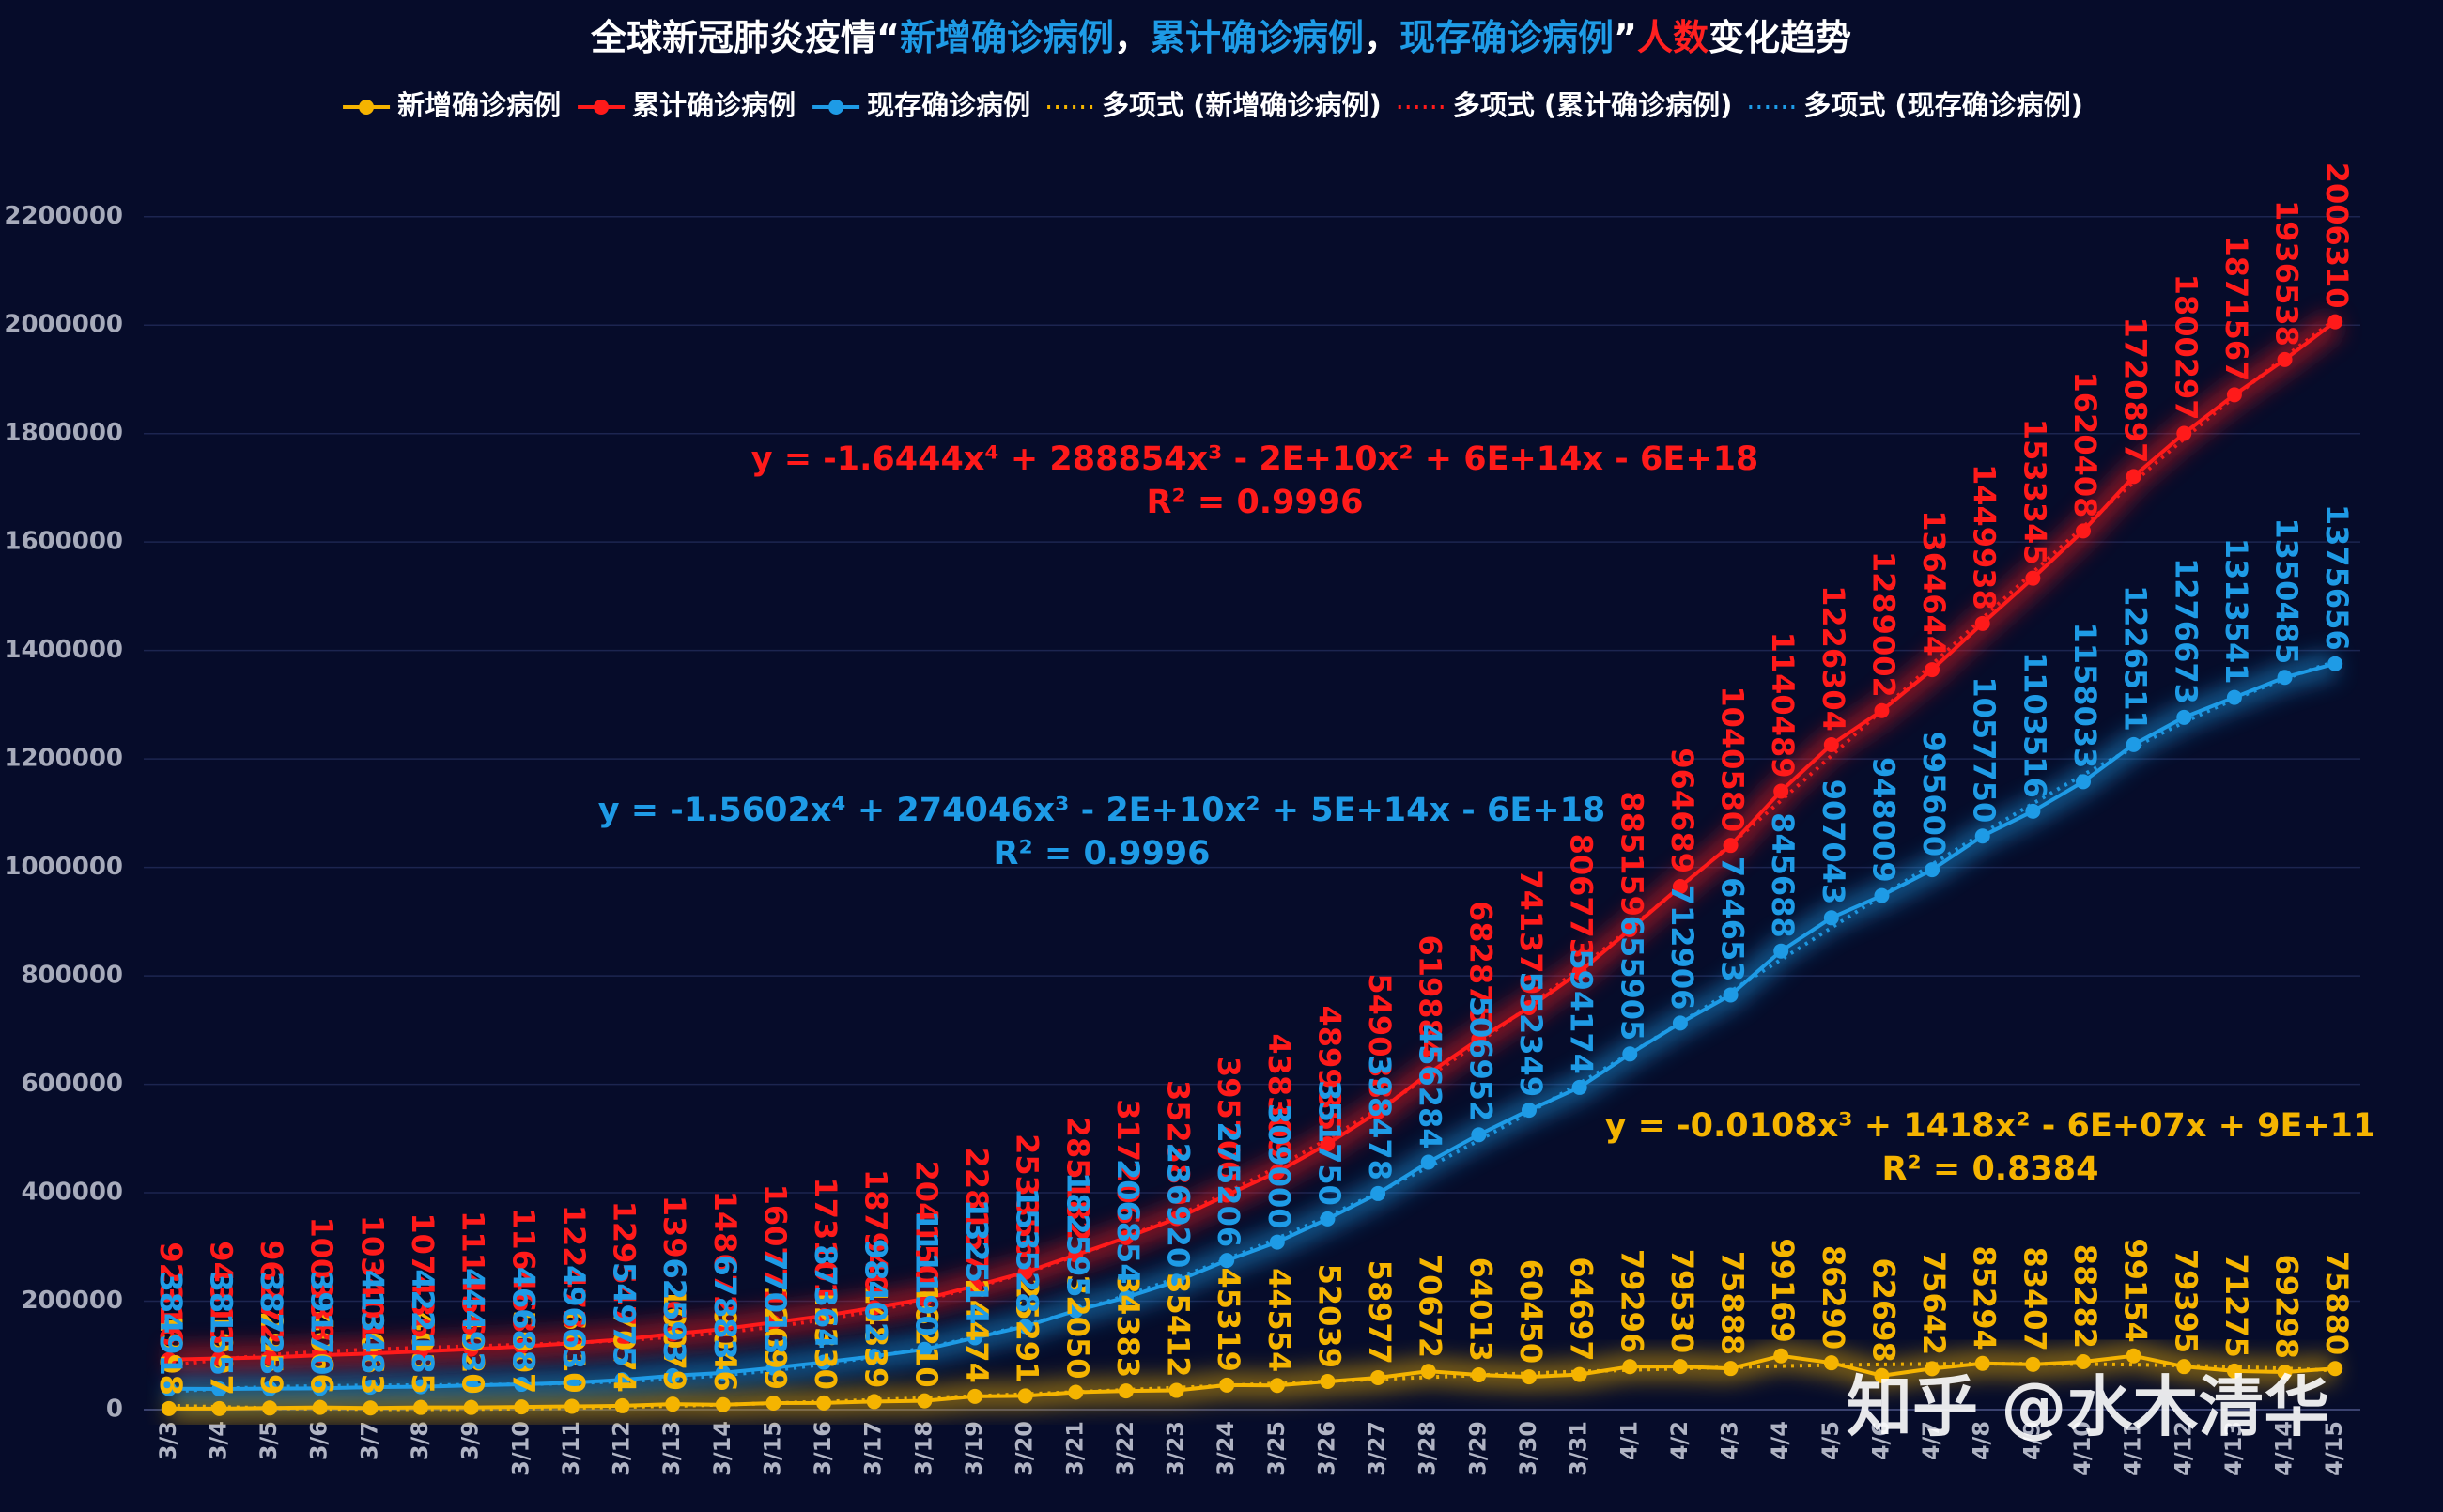  Describe the element at coordinates (218, 1441) in the screenshot. I see `x-tick-label: 3/4` at that location.